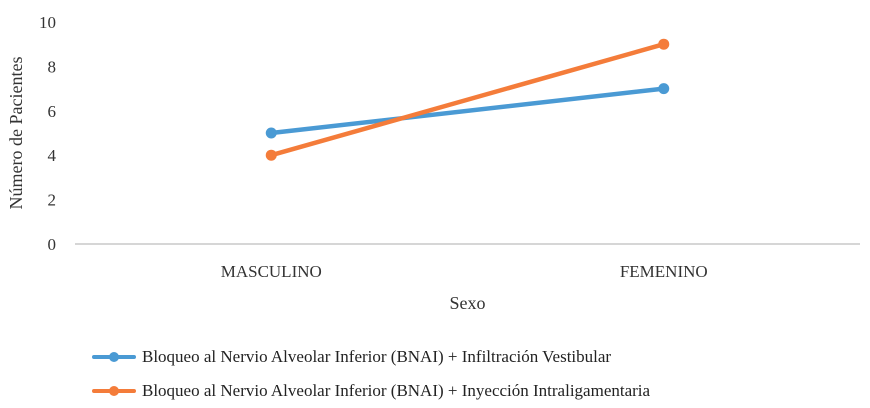 The width and height of the screenshot is (870, 408). I want to click on series-layer, so click(467, 99).